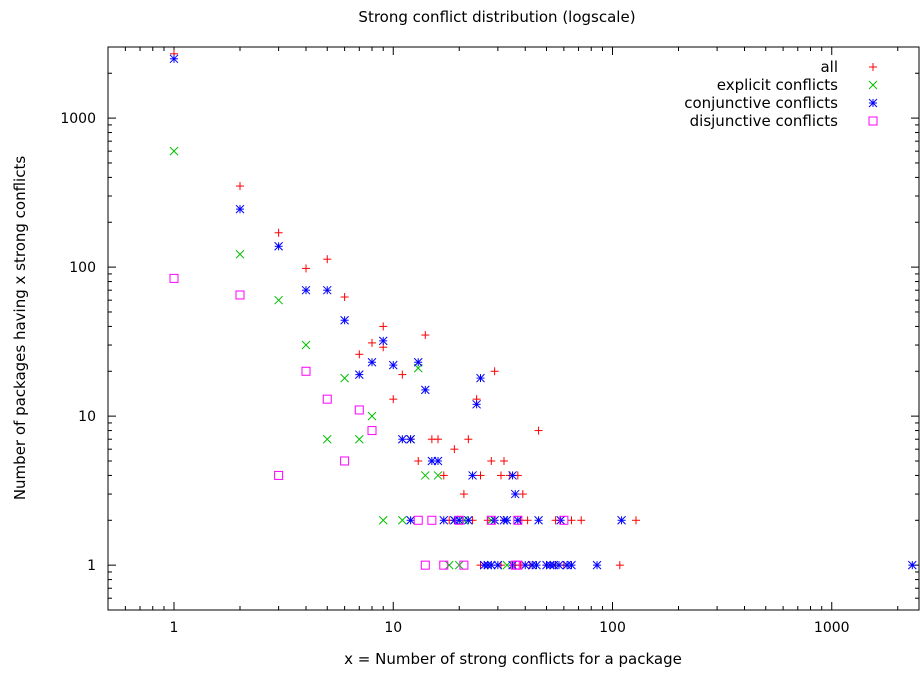 The width and height of the screenshot is (920, 673). What do you see at coordinates (91, 566) in the screenshot?
I see `y-tick-label: 1` at bounding box center [91, 566].